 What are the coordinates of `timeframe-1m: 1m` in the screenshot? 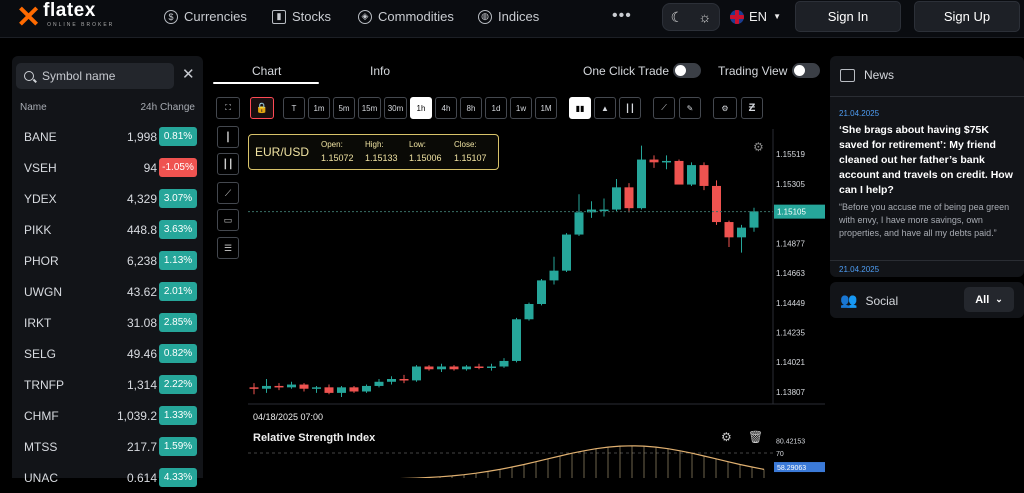 It's located at (319, 108).